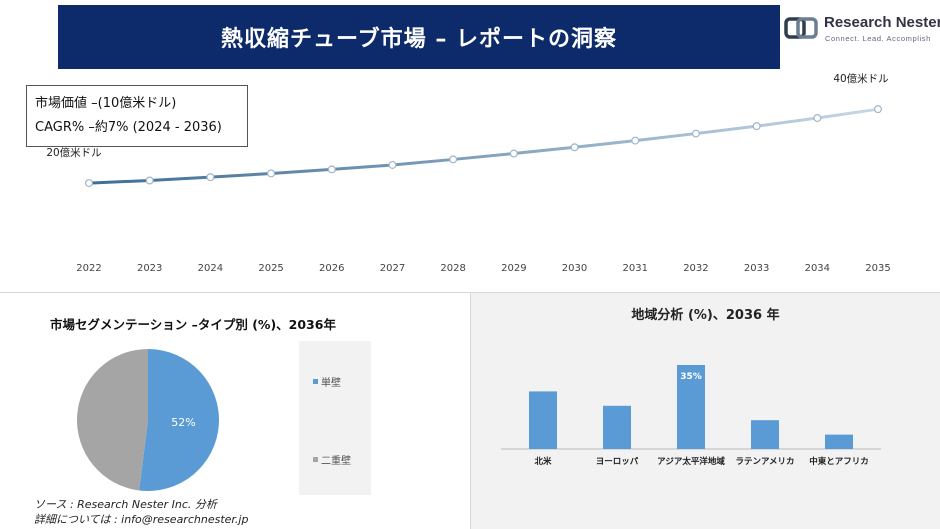 Image resolution: width=940 pixels, height=529 pixels. I want to click on segmentation-title: 市場セグメンテーション –タイプ別 (%)、2036年, so click(193, 324).